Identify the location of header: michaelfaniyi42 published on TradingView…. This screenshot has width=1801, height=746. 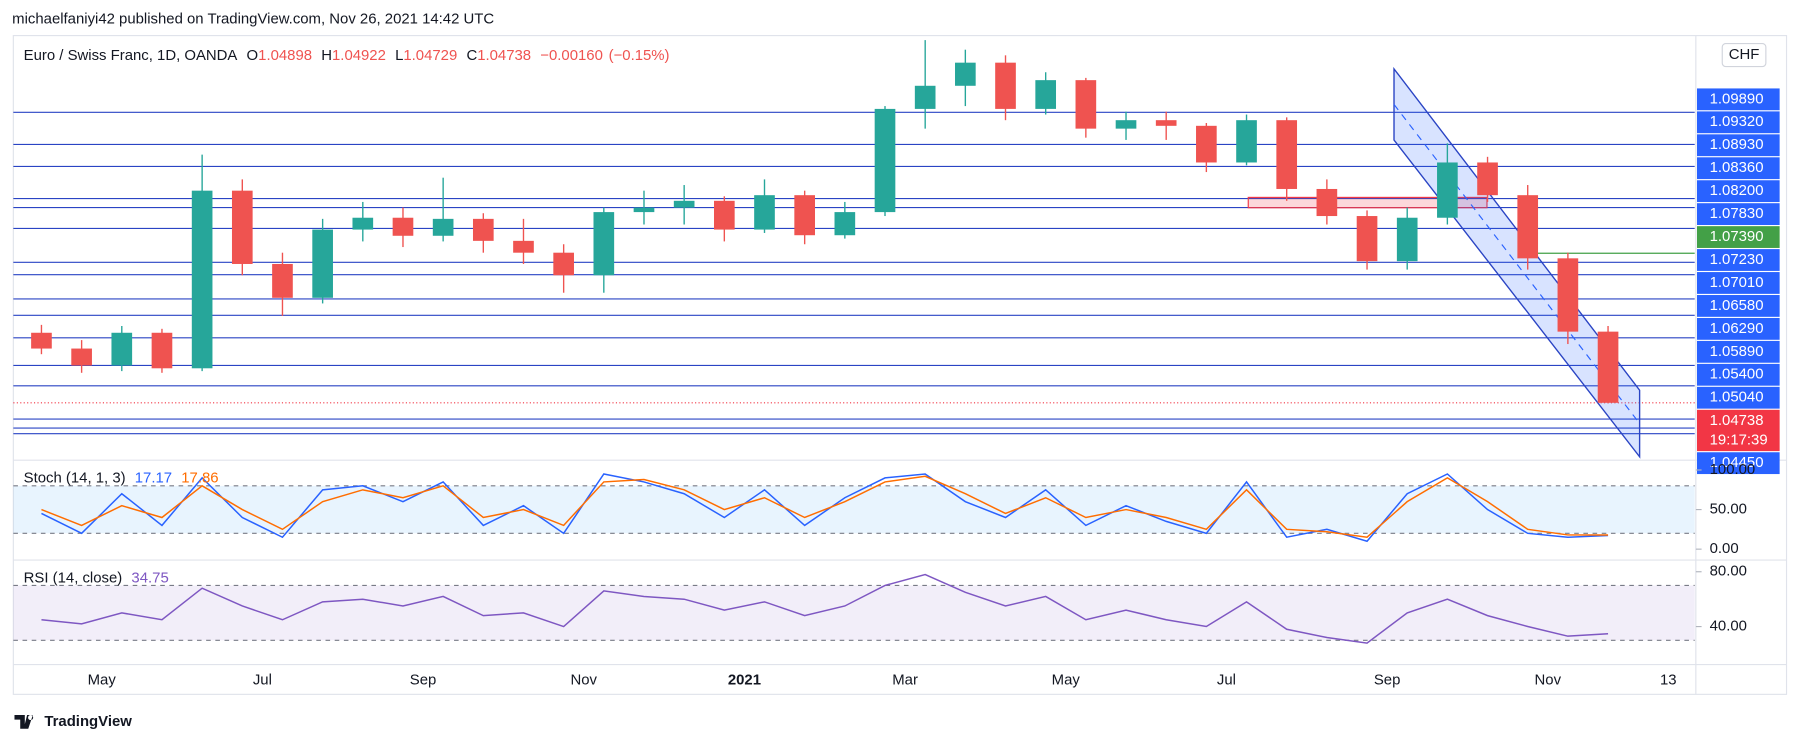
(253, 18).